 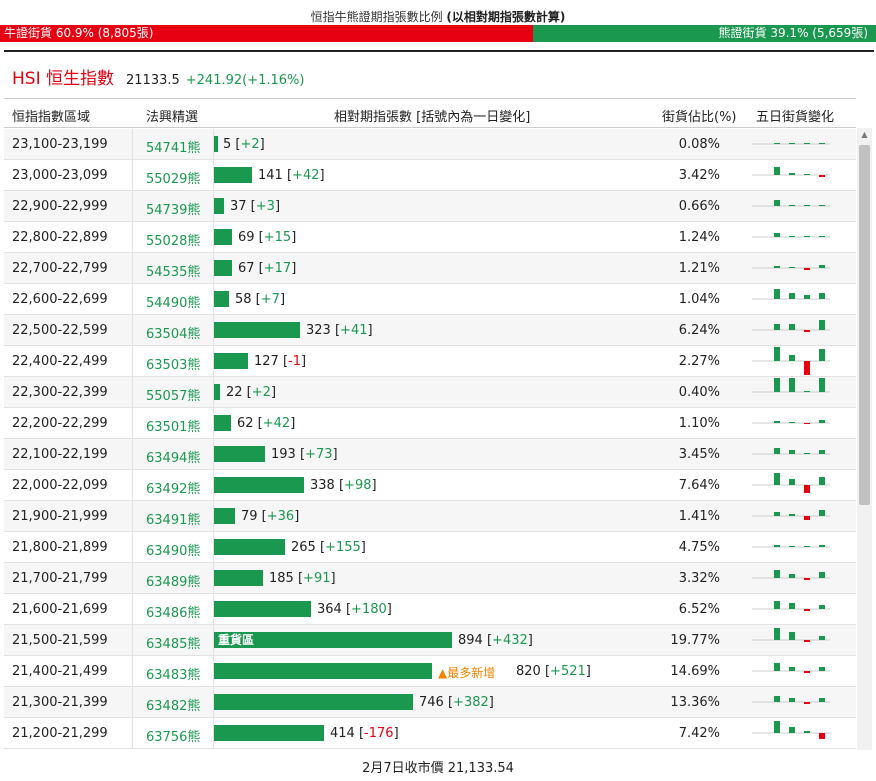 What do you see at coordinates (439, 51) in the screenshot?
I see `divider` at bounding box center [439, 51].